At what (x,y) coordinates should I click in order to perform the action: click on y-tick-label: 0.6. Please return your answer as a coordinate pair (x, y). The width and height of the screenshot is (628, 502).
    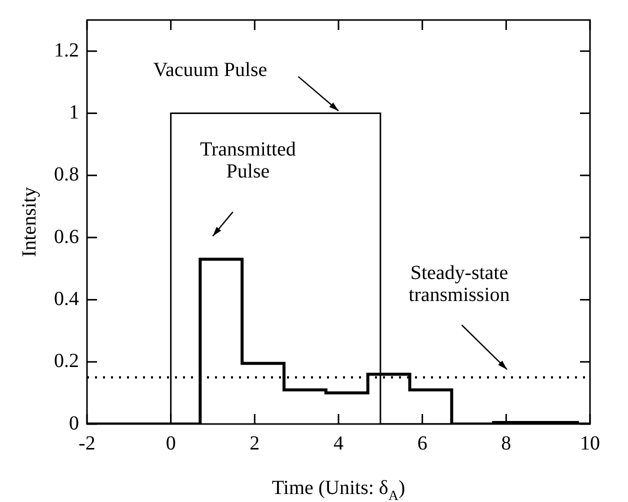
    Looking at the image, I should click on (66, 237).